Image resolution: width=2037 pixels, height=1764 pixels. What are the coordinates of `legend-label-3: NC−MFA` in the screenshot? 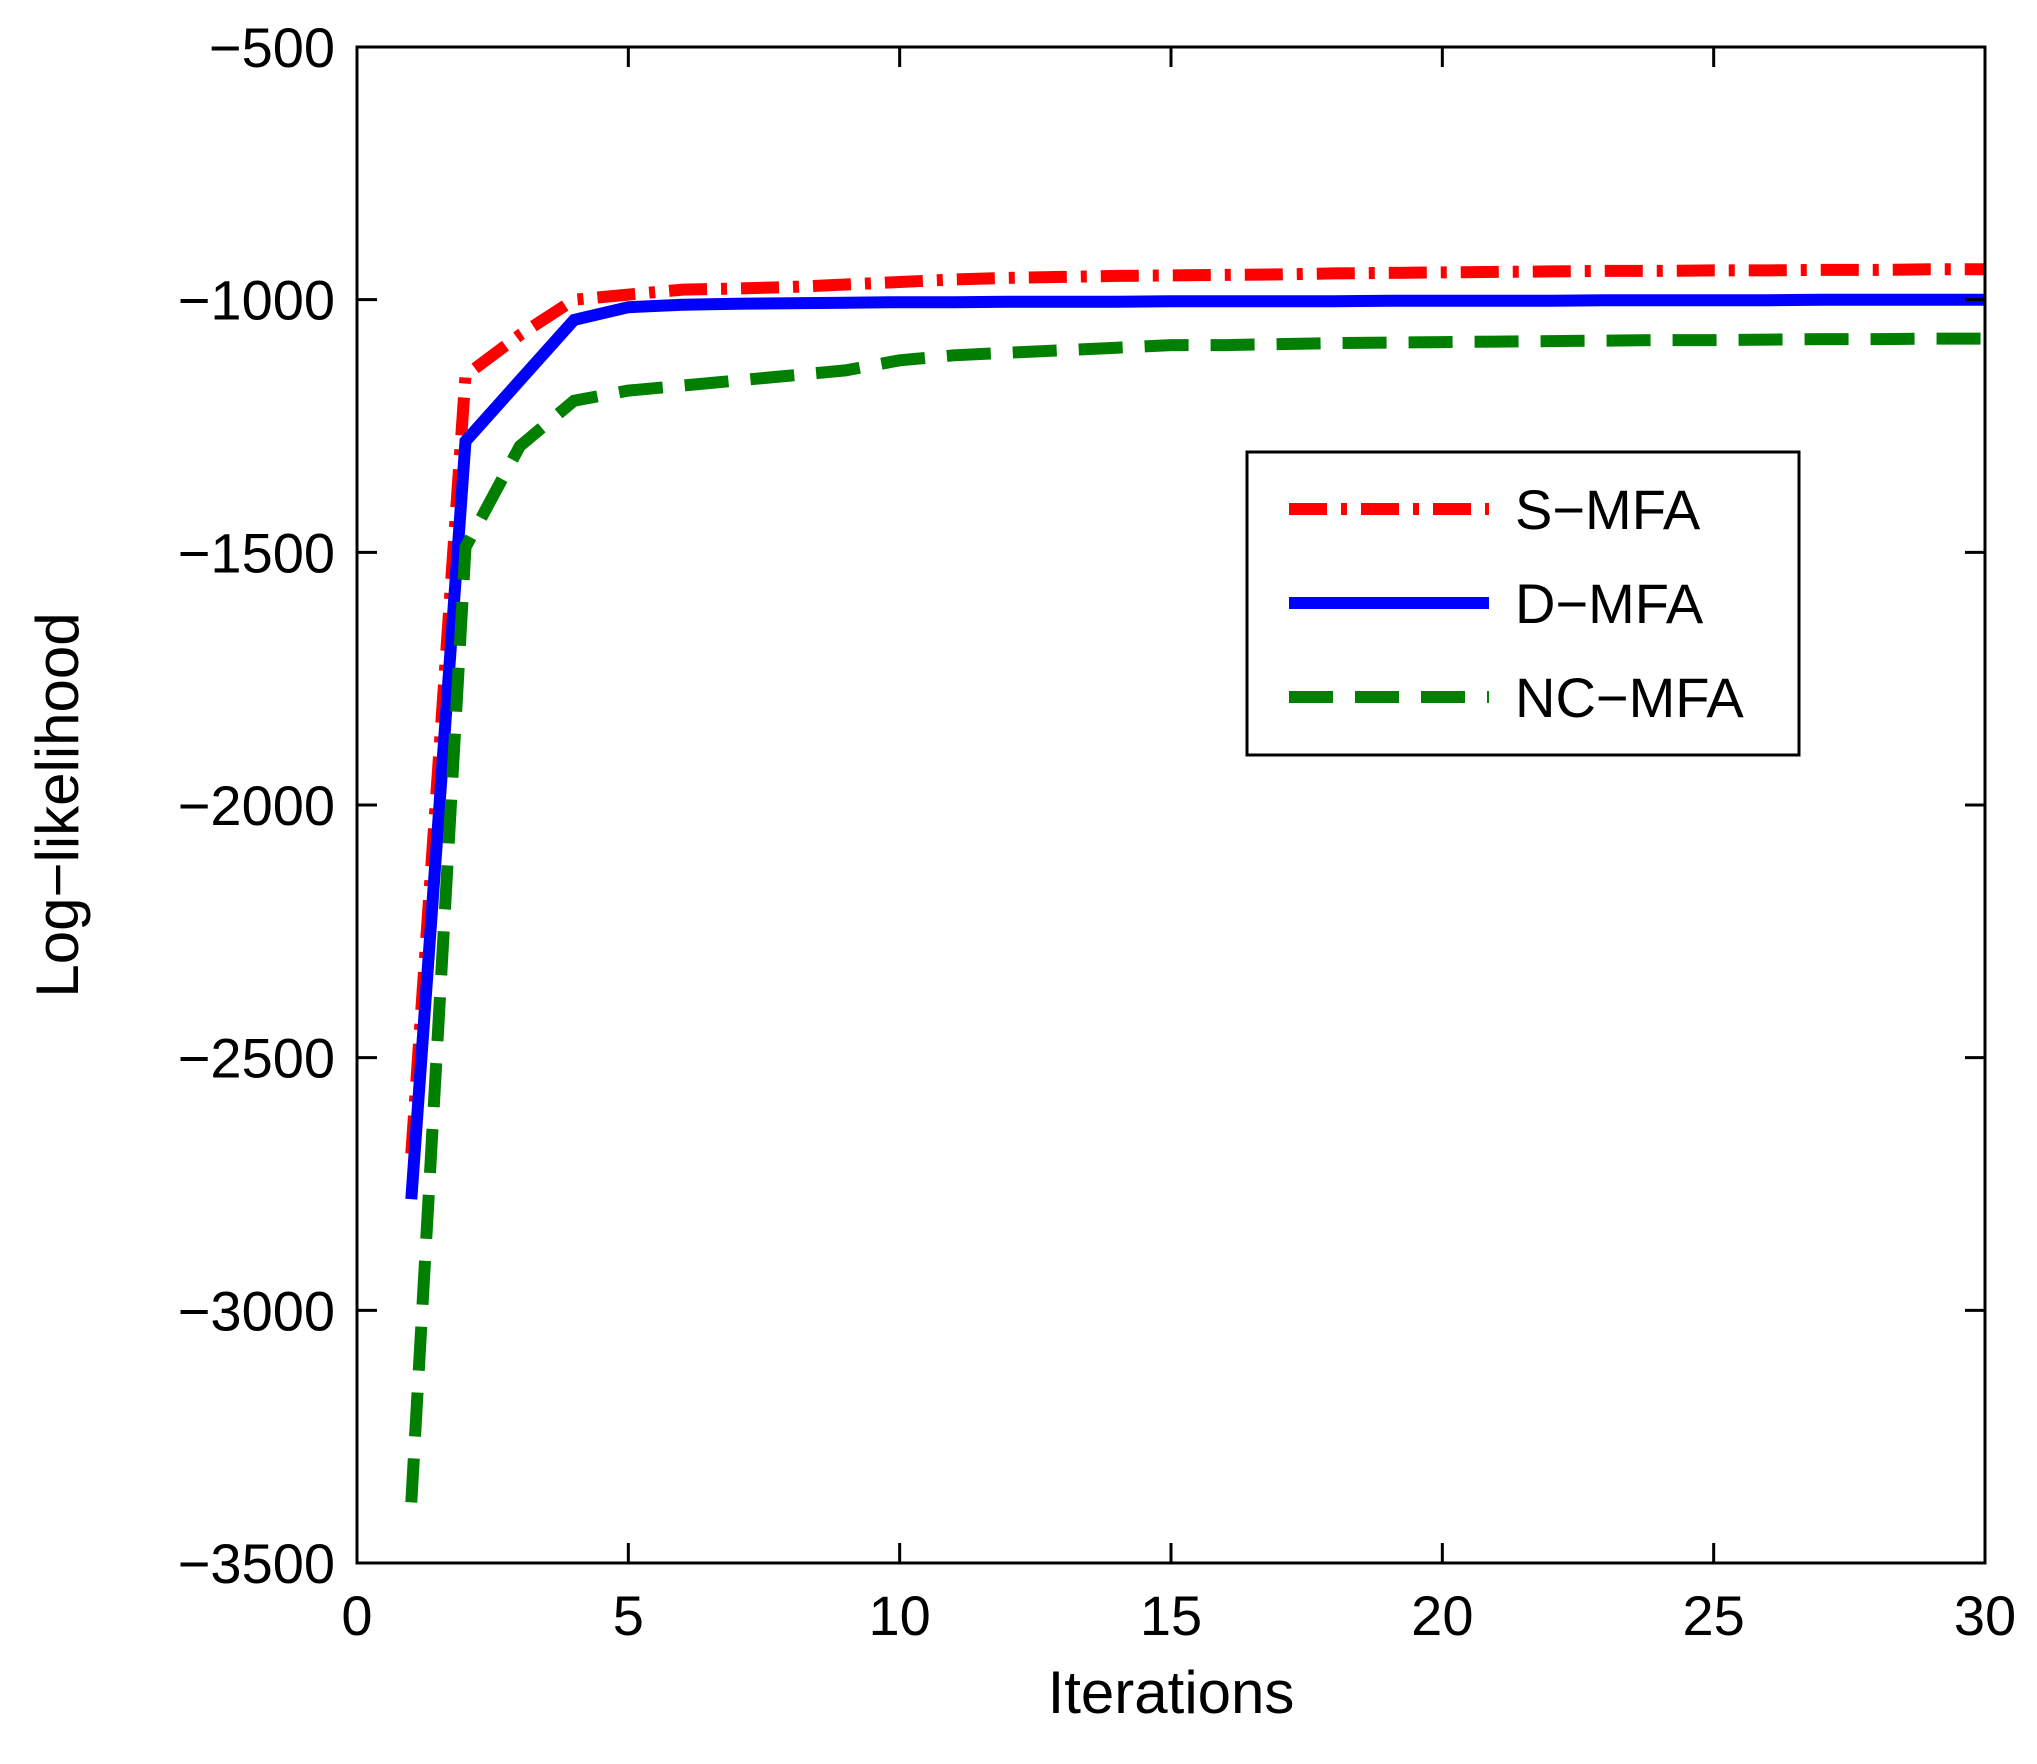 It's located at (1629, 697).